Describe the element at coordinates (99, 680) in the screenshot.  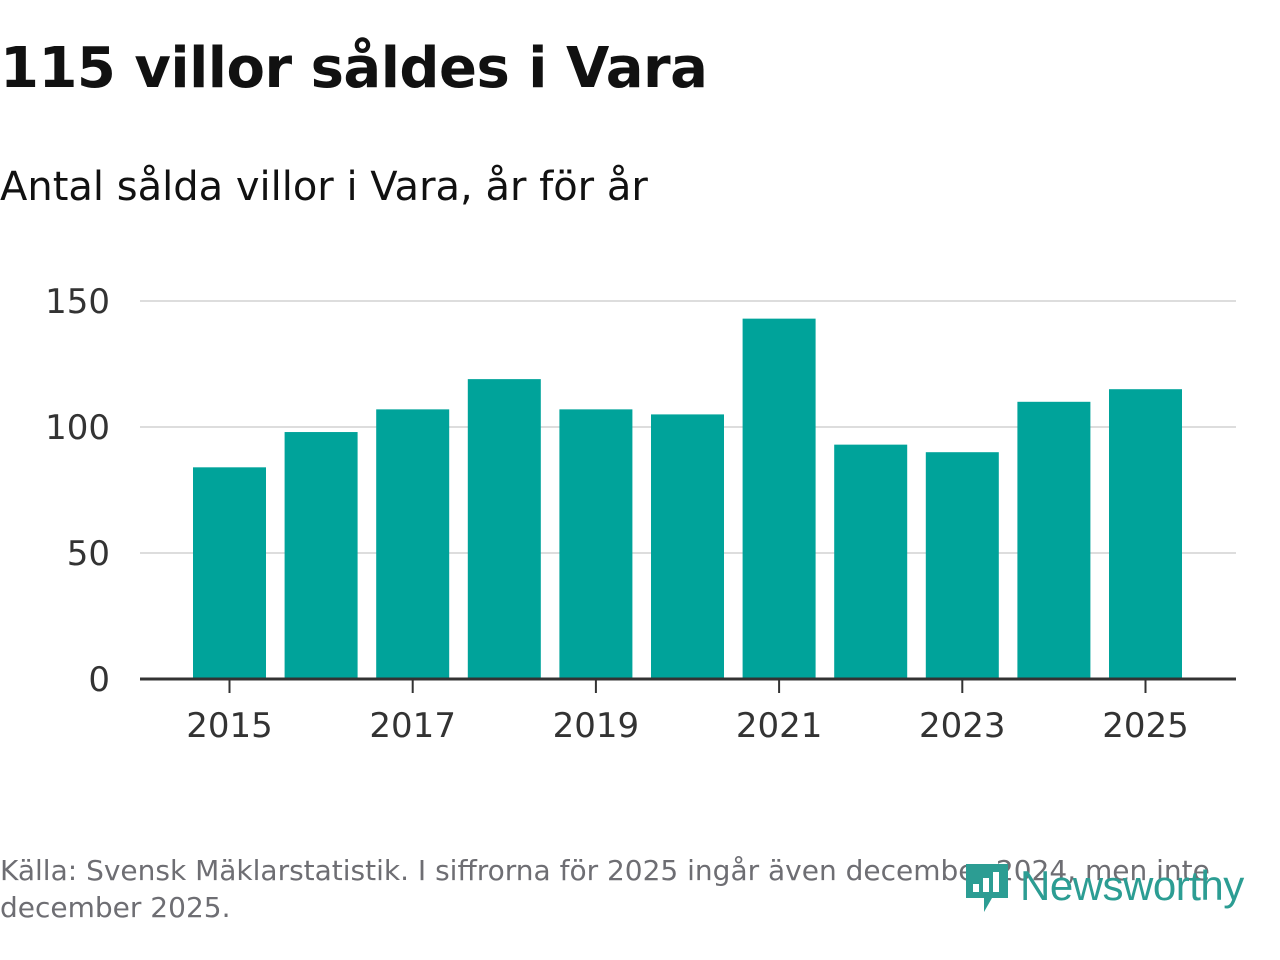
I see `y-tick-label: 0` at that location.